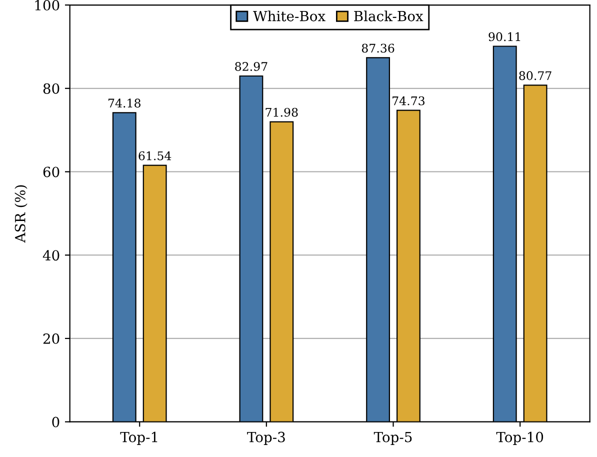 This screenshot has height=457, width=597. Describe the element at coordinates (51, 338) in the screenshot. I see `y-tick-label: 20` at that location.